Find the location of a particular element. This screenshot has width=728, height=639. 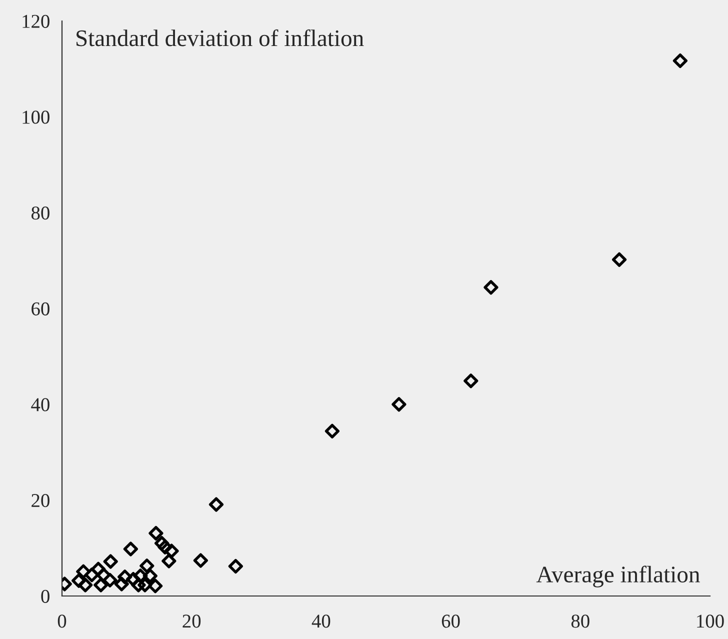

x-tick-label: 80 is located at coordinates (580, 621).